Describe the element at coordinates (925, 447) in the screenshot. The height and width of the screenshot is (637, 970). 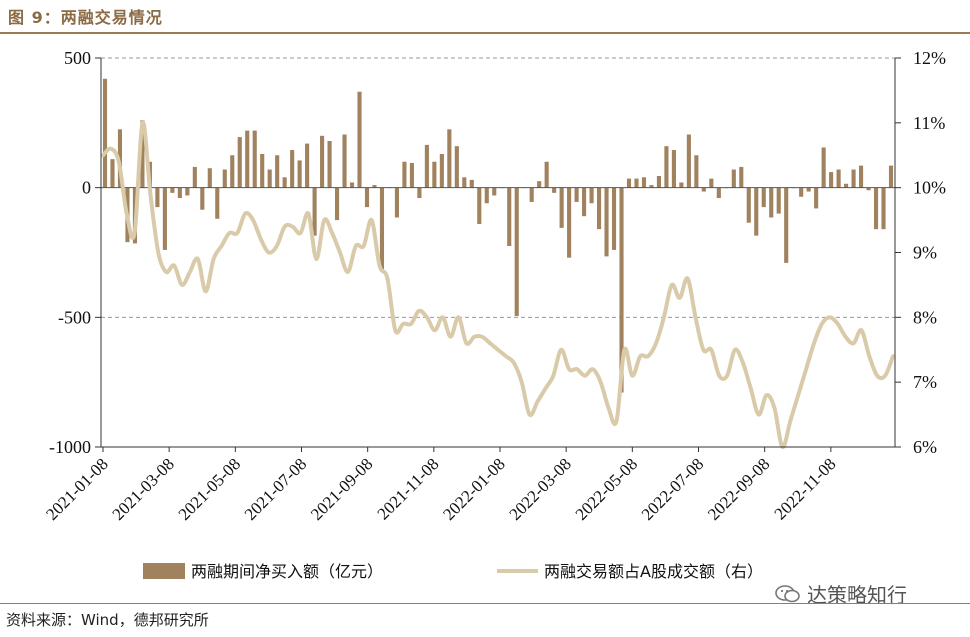
I see `y-right-tick-label: 6%` at that location.